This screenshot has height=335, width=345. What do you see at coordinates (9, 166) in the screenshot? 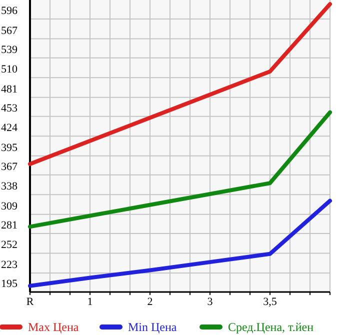
I see `y-tick-label: 367` at bounding box center [9, 166].